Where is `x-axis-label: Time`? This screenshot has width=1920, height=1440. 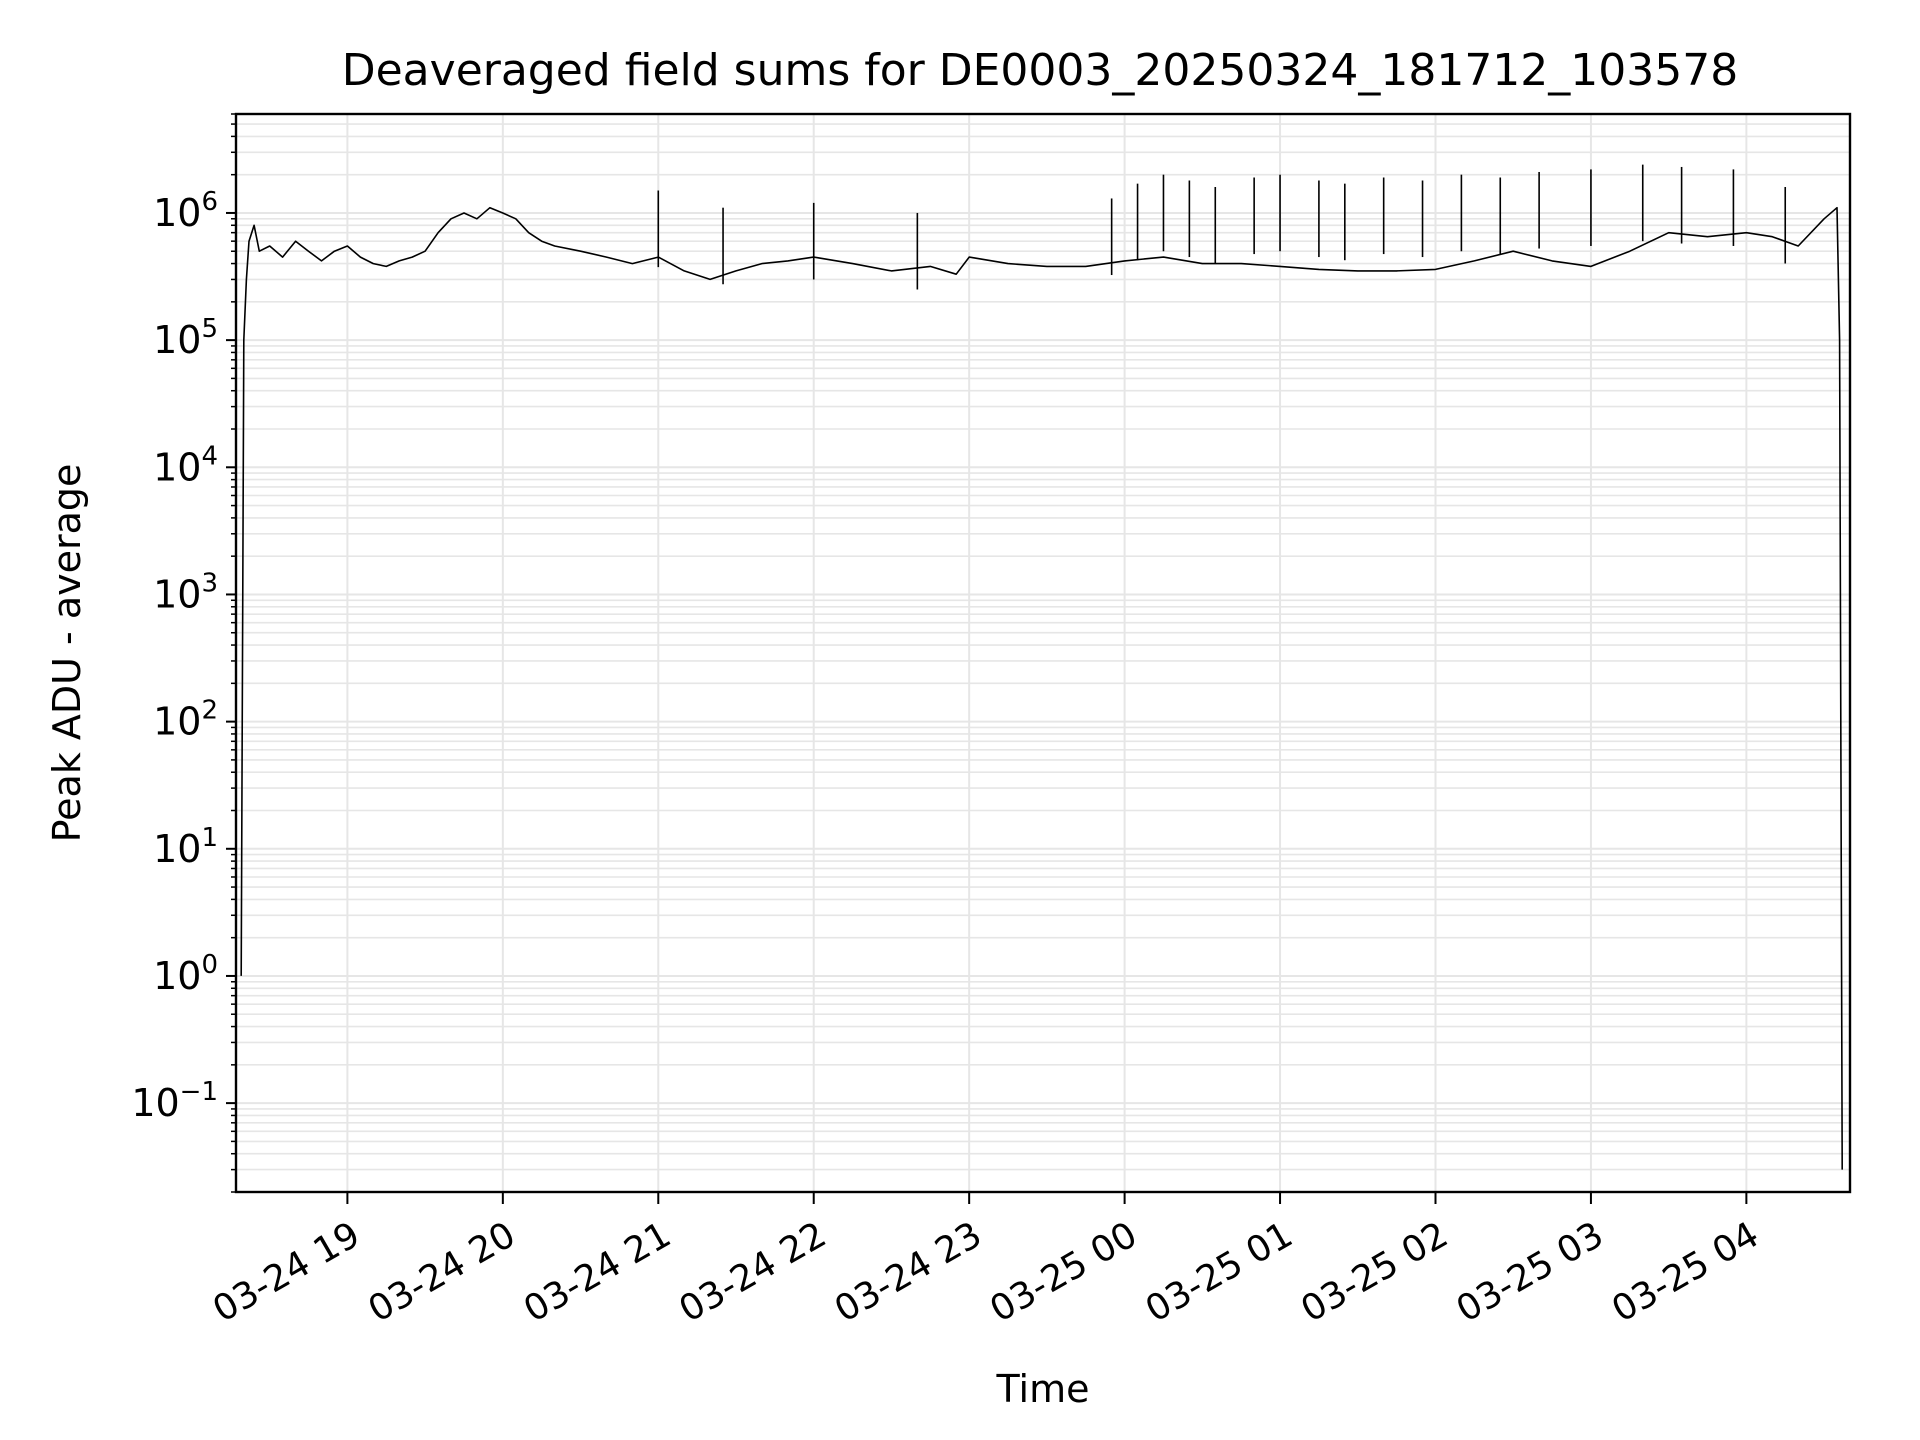
x-axis-label: Time is located at coordinates (1043, 1389).